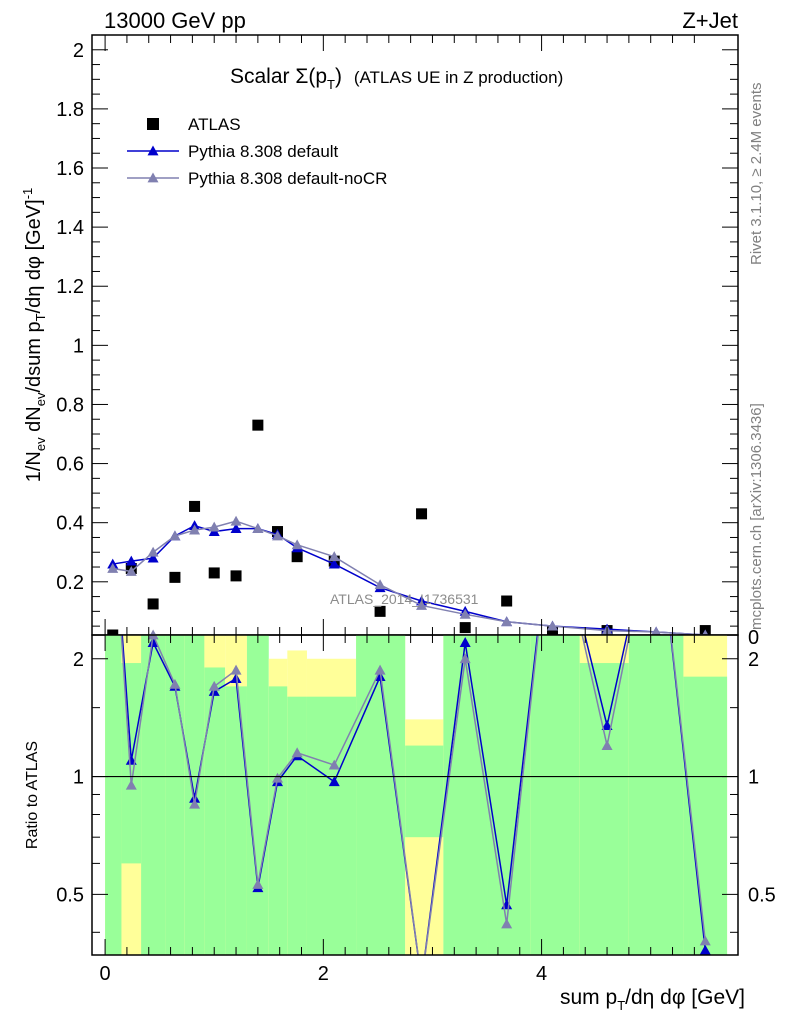 This screenshot has height=1024, width=786. I want to click on y-tick-label: 2, so click(78, 51).